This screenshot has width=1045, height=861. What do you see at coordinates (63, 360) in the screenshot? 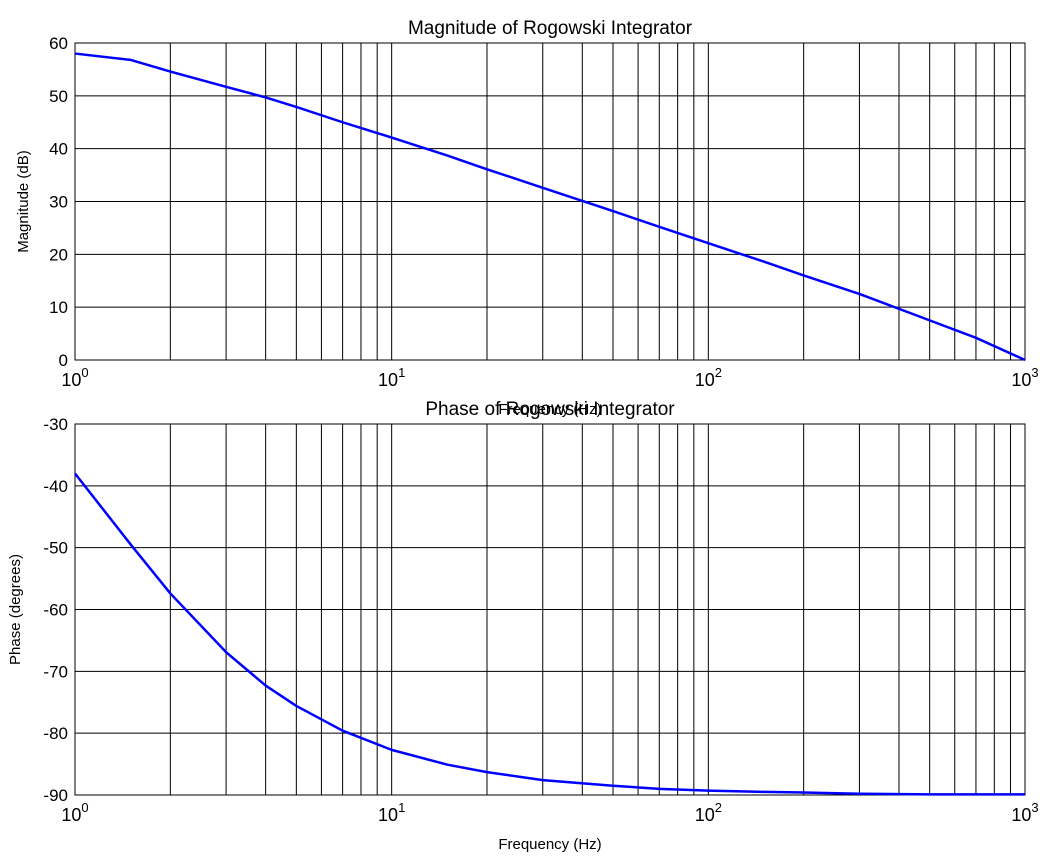
I see `y-tick-label: 0` at bounding box center [63, 360].